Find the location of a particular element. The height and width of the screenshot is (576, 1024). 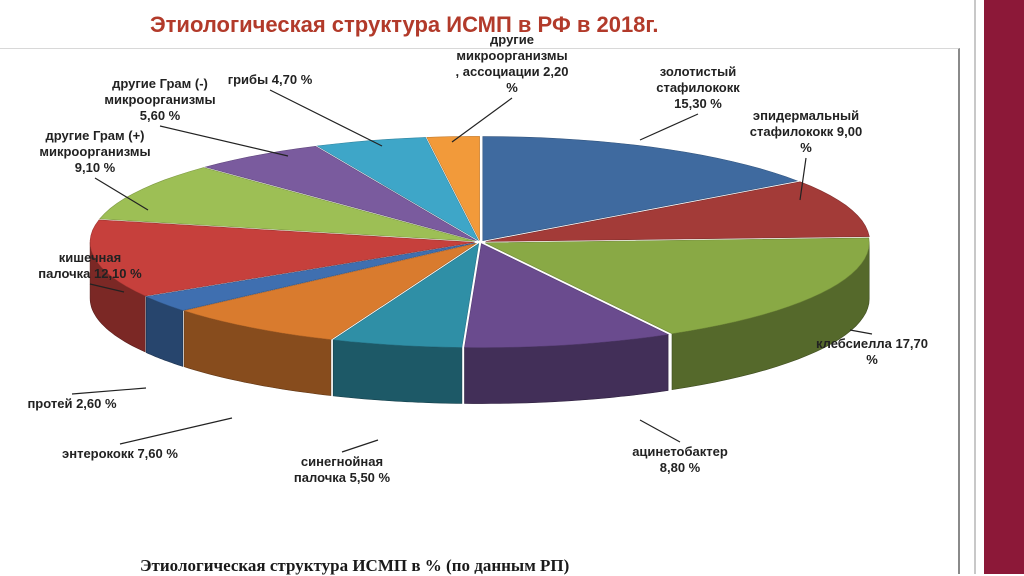

pie-slice-label-9: другие Грам (-) микроорганизмы 5,60 % is located at coordinates (159, 99).